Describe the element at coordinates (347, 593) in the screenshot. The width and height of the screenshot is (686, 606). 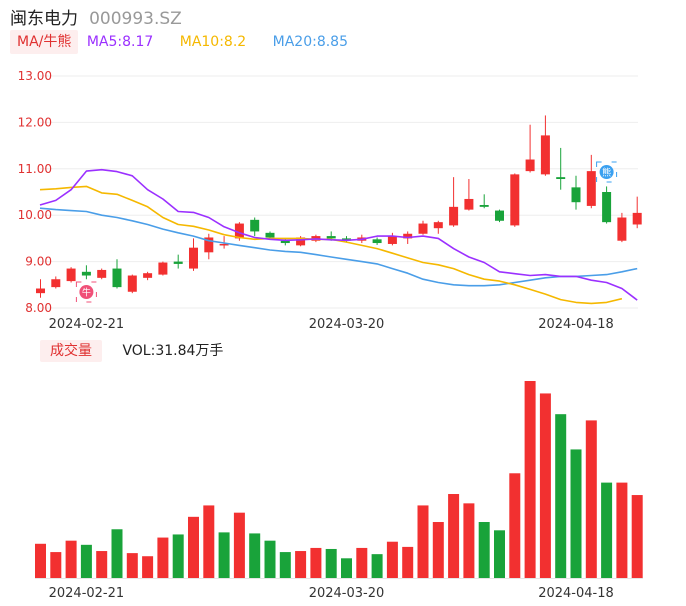
I see `volume-x-tick-label: 2024-03-20` at that location.